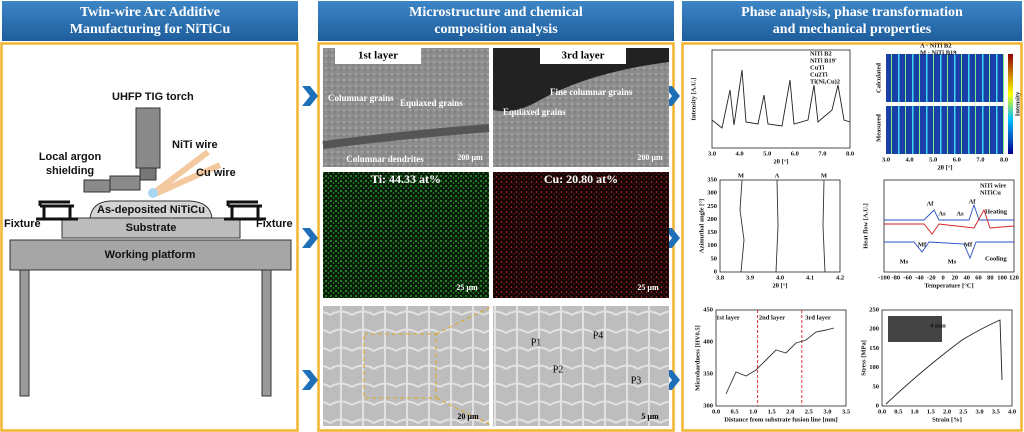 This screenshot has width=1024, height=432. What do you see at coordinates (968, 244) in the screenshot?
I see `plot-label: Mf` at bounding box center [968, 244].